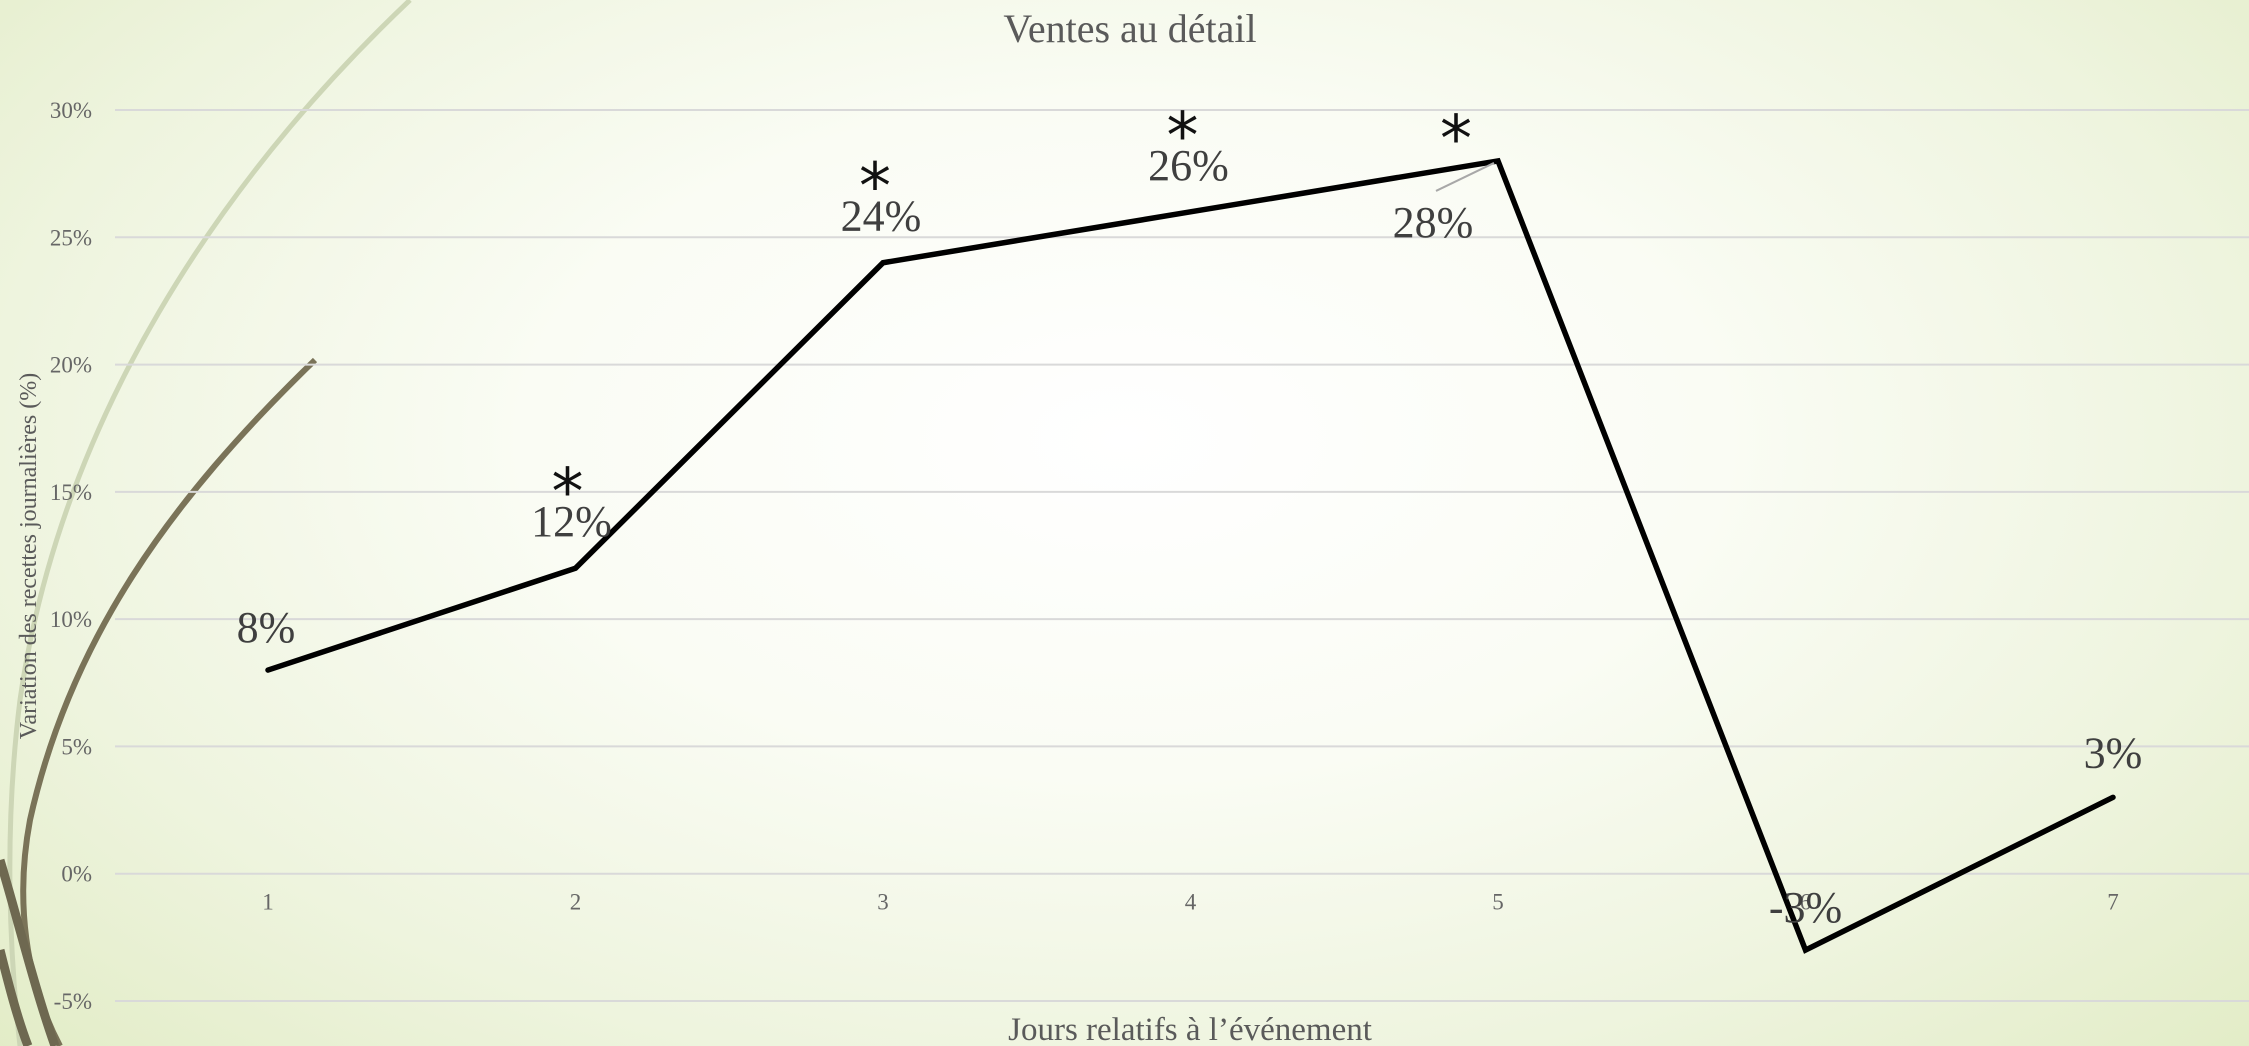  What do you see at coordinates (266, 627) in the screenshot?
I see `data-label: 8%` at bounding box center [266, 627].